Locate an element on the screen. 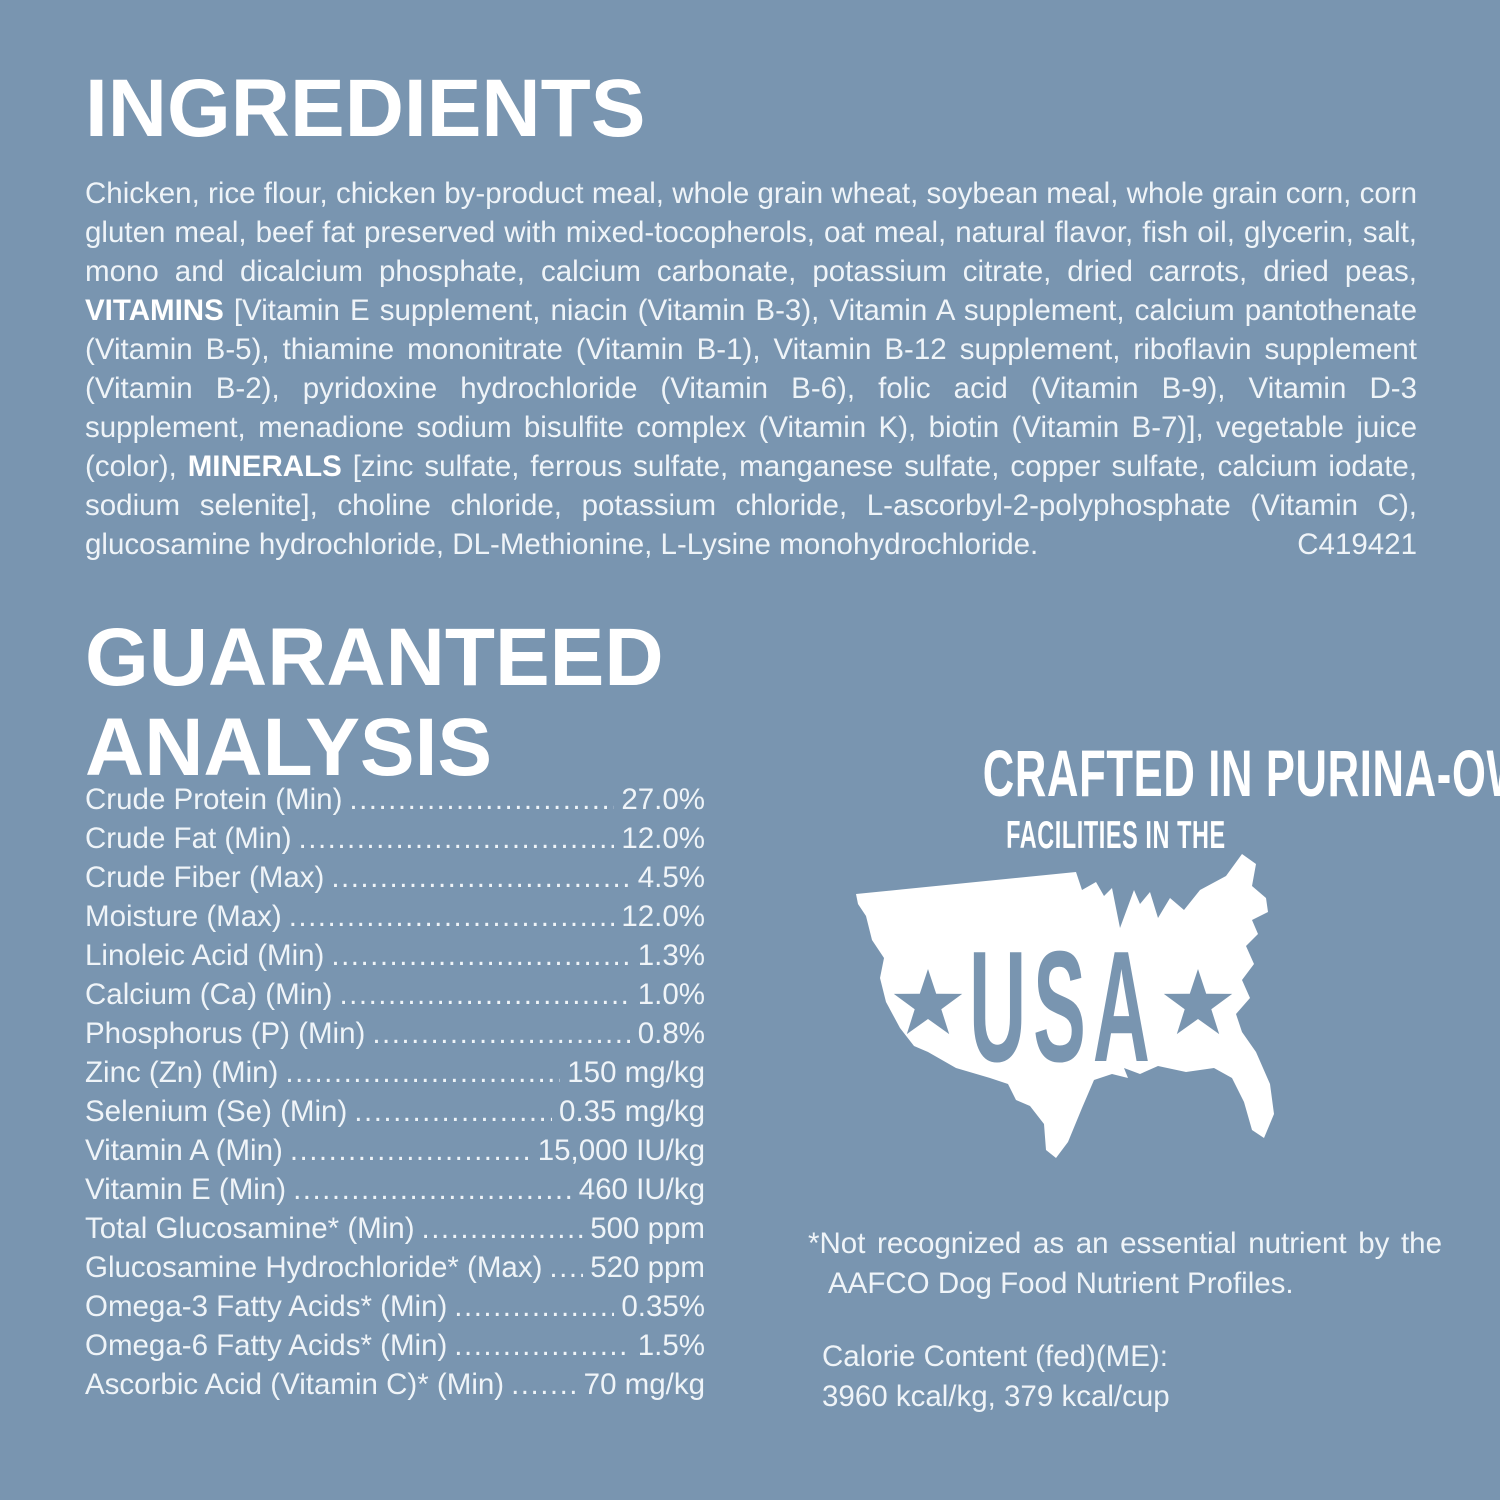 The height and width of the screenshot is (1500, 1500). analysis-value: 520 ppm is located at coordinates (647, 1267).